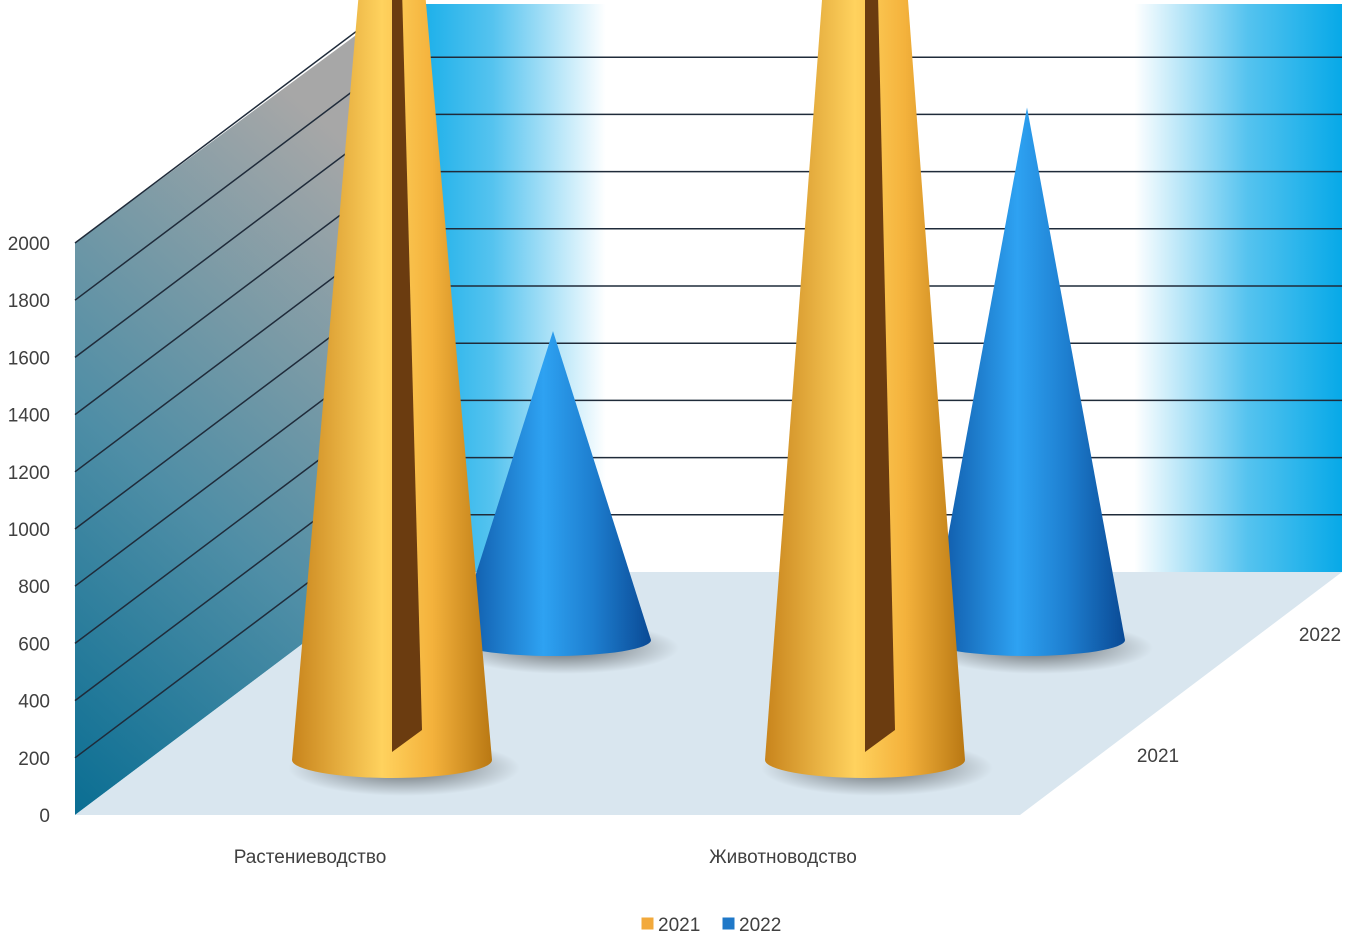 The height and width of the screenshot is (936, 1346). I want to click on y-axis-ticks: 0 200 400 600 800 1000 1200 1400 1600 1800 2000, so click(29, 530).